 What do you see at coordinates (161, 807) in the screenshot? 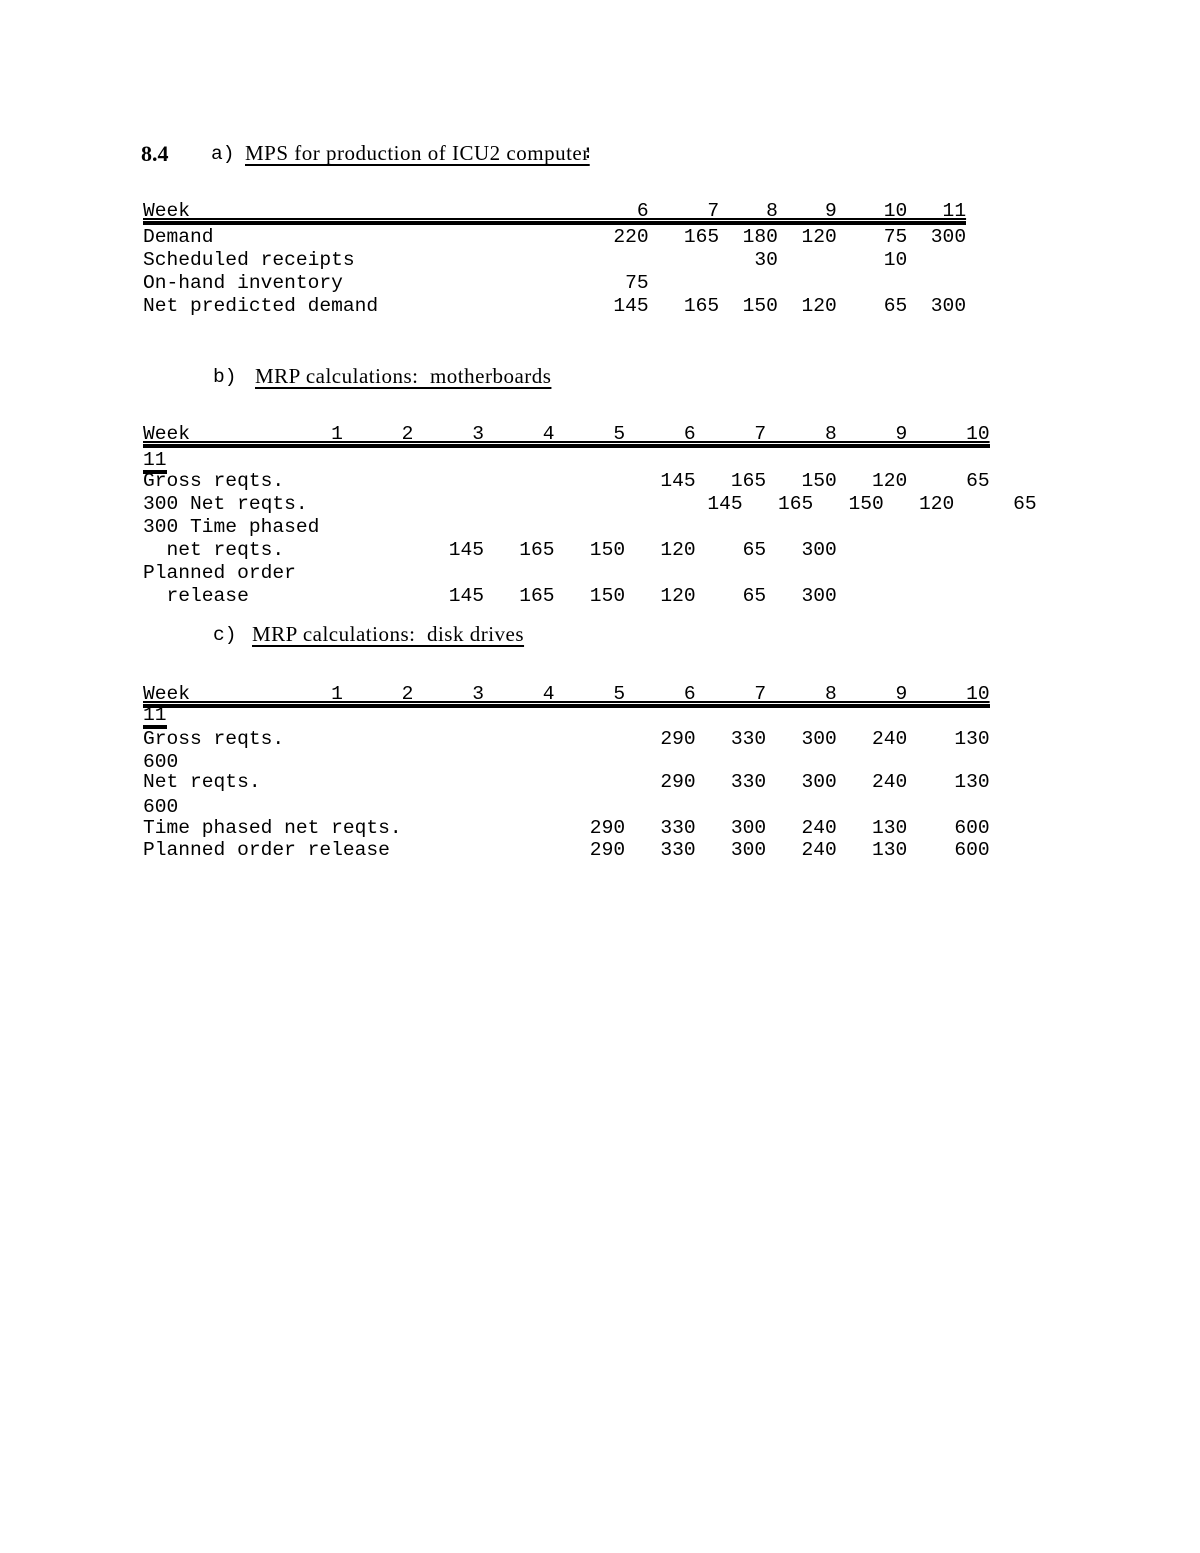
I see `table-row-net-reqts-wrap: 600` at bounding box center [161, 807].